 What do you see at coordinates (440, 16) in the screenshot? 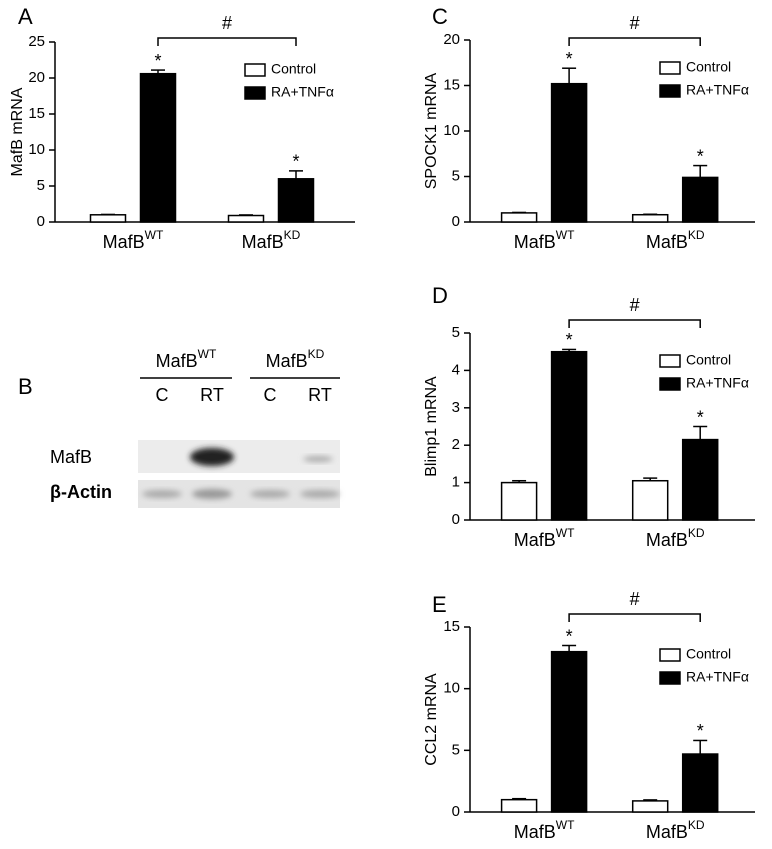
I see `panel-label: C` at bounding box center [440, 16].